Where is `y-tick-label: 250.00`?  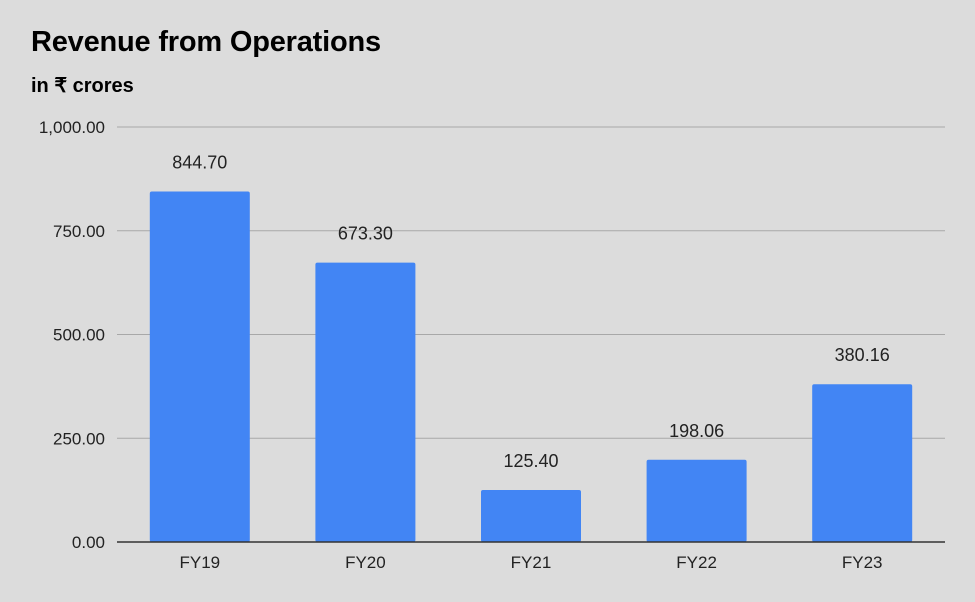 y-tick-label: 250.00 is located at coordinates (79, 438).